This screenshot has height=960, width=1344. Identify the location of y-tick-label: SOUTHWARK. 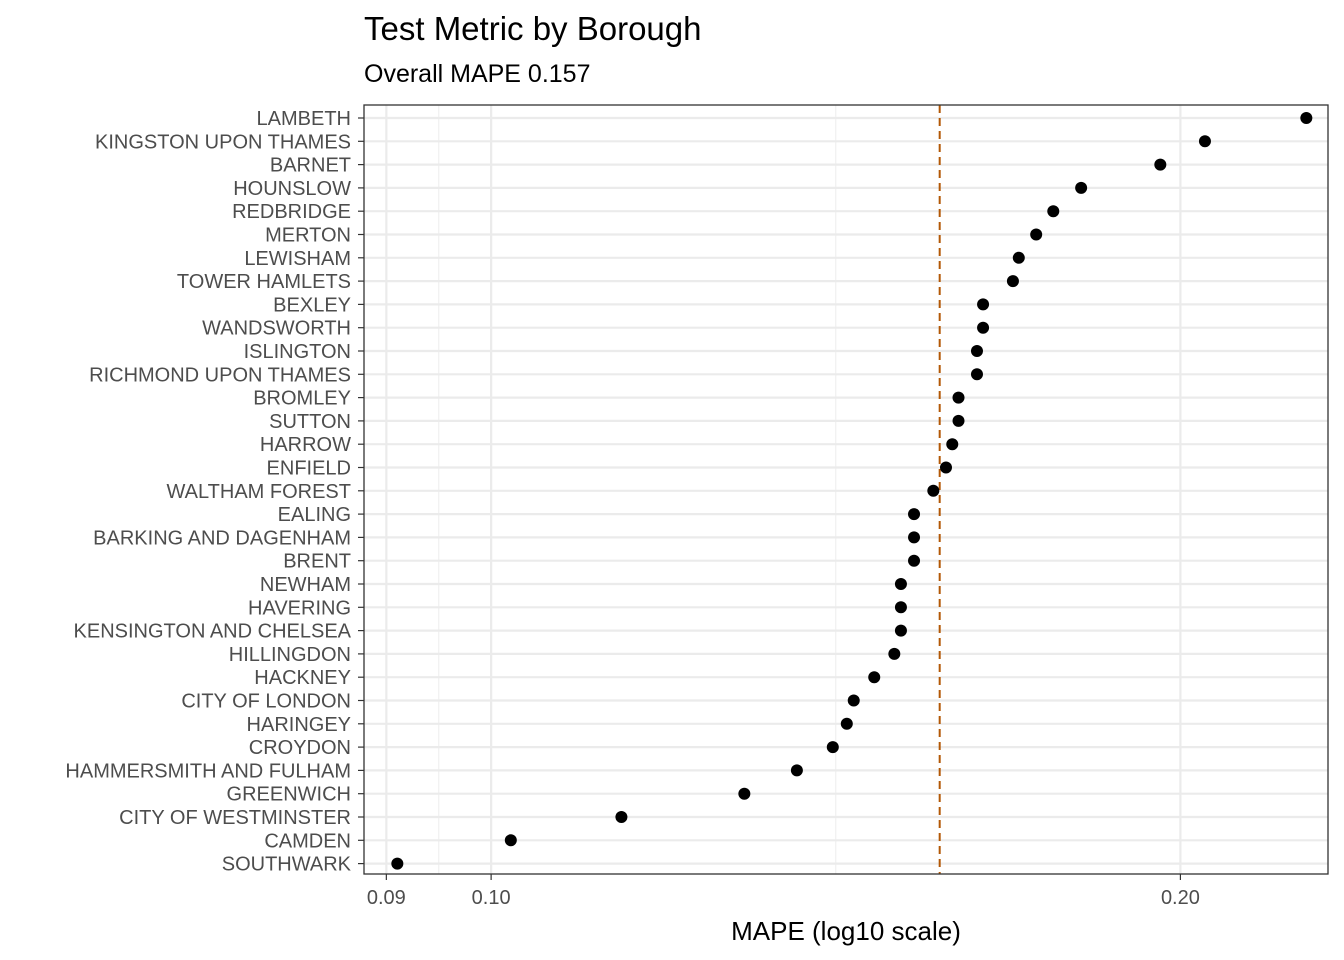
(287, 865).